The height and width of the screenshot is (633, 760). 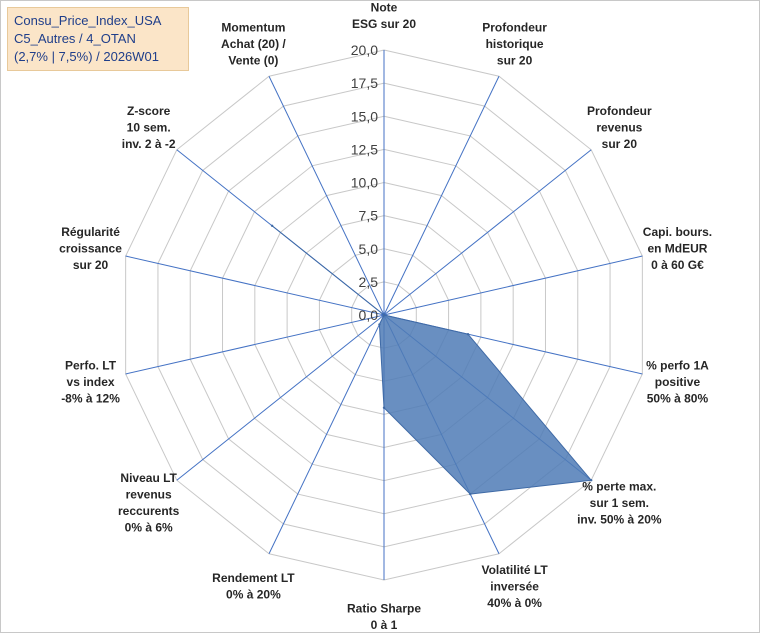 I want to click on axis-label-7-line-2: inversée, so click(x=514, y=586).